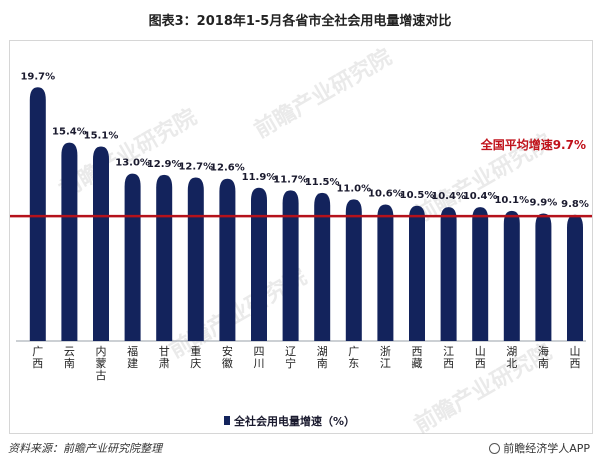 This screenshot has height=466, width=600. Describe the element at coordinates (195, 166) in the screenshot. I see `data-label: 12.7%` at that location.